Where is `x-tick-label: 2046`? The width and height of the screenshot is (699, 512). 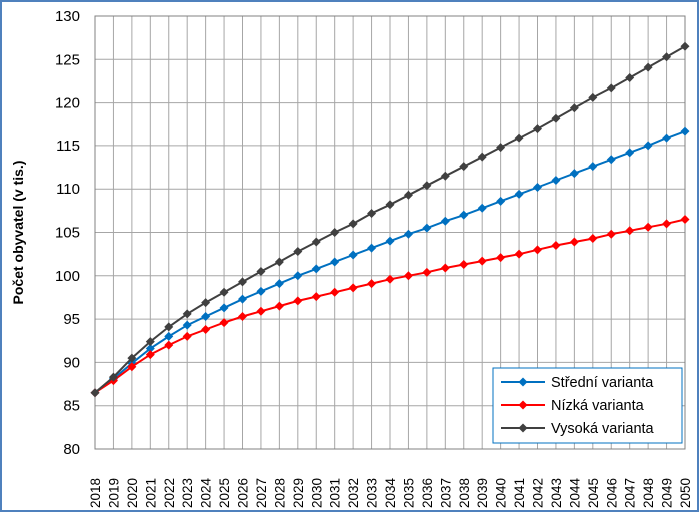 x-tick-label: 2046 is located at coordinates (611, 493).